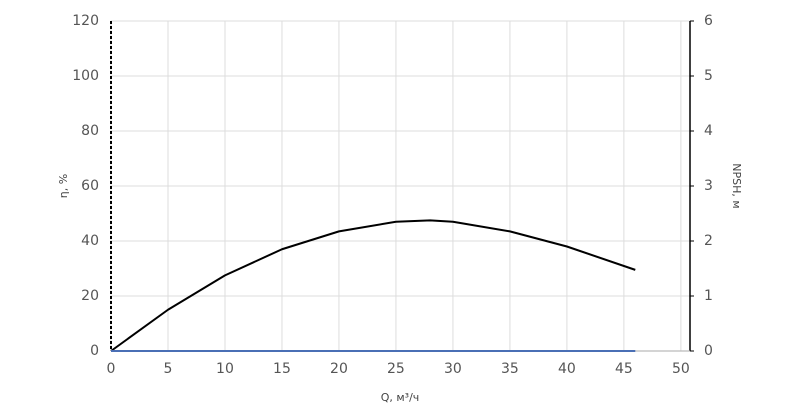 The height and width of the screenshot is (408, 800). I want to click on x-tick-label: 45, so click(624, 369).